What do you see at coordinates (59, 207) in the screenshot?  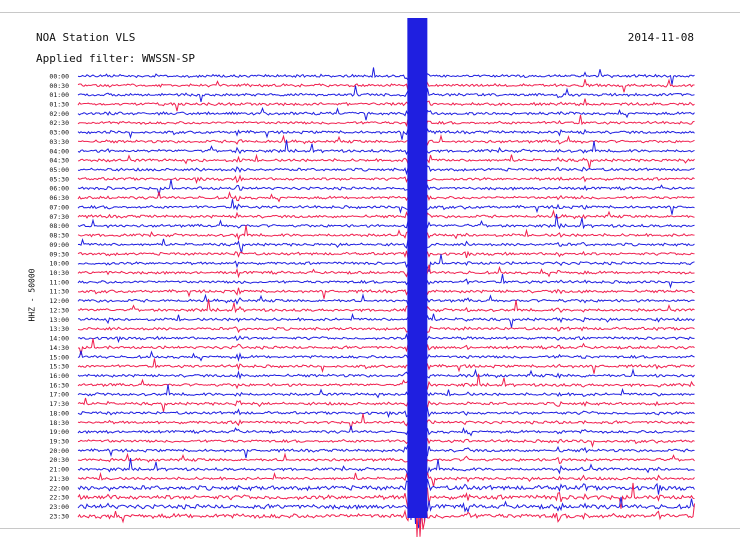 I see `row-time-label: 07:00` at bounding box center [59, 207].